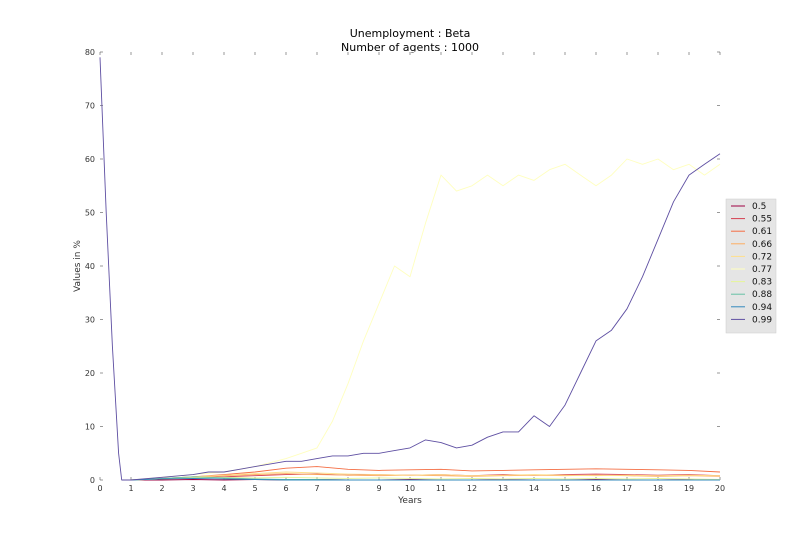 This screenshot has width=800, height=533. I want to click on y-tick-label: 30, so click(90, 320).